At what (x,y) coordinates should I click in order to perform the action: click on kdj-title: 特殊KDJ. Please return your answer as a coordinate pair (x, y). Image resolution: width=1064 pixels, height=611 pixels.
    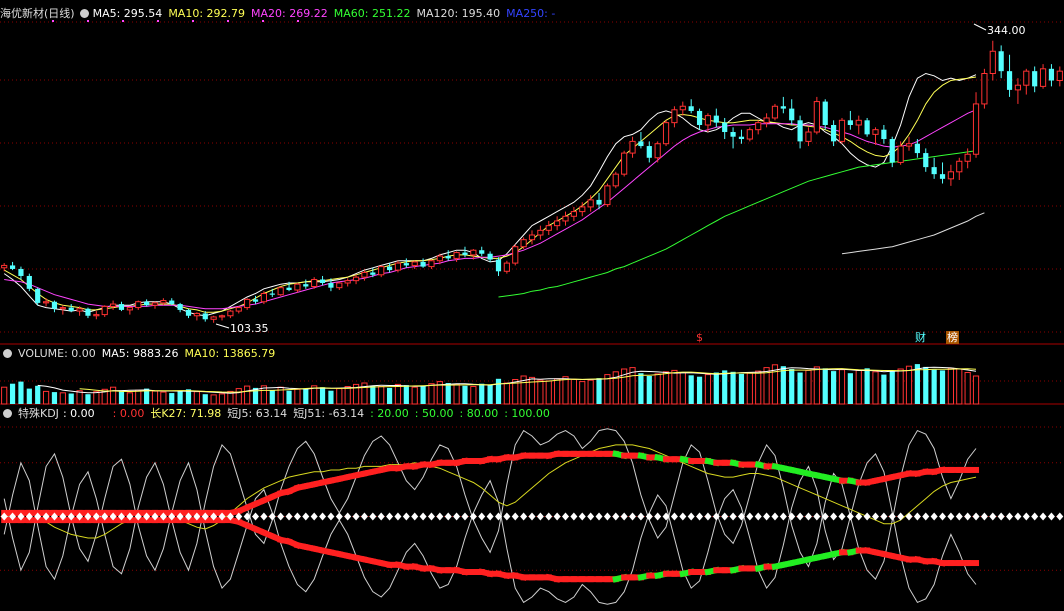
    Looking at the image, I should click on (38, 413).